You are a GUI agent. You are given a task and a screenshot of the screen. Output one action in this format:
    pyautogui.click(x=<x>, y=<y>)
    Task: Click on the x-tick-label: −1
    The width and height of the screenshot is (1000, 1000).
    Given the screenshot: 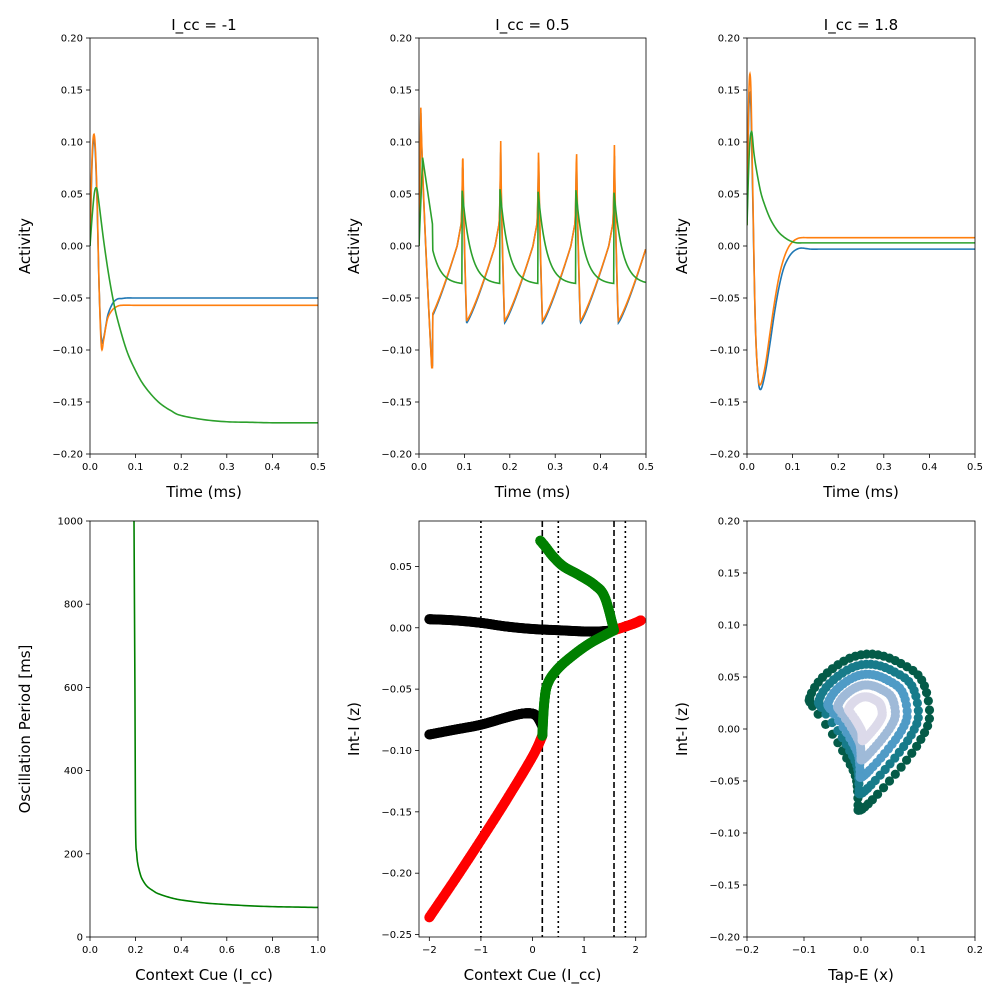 What is the action you would take?
    pyautogui.click(x=481, y=950)
    